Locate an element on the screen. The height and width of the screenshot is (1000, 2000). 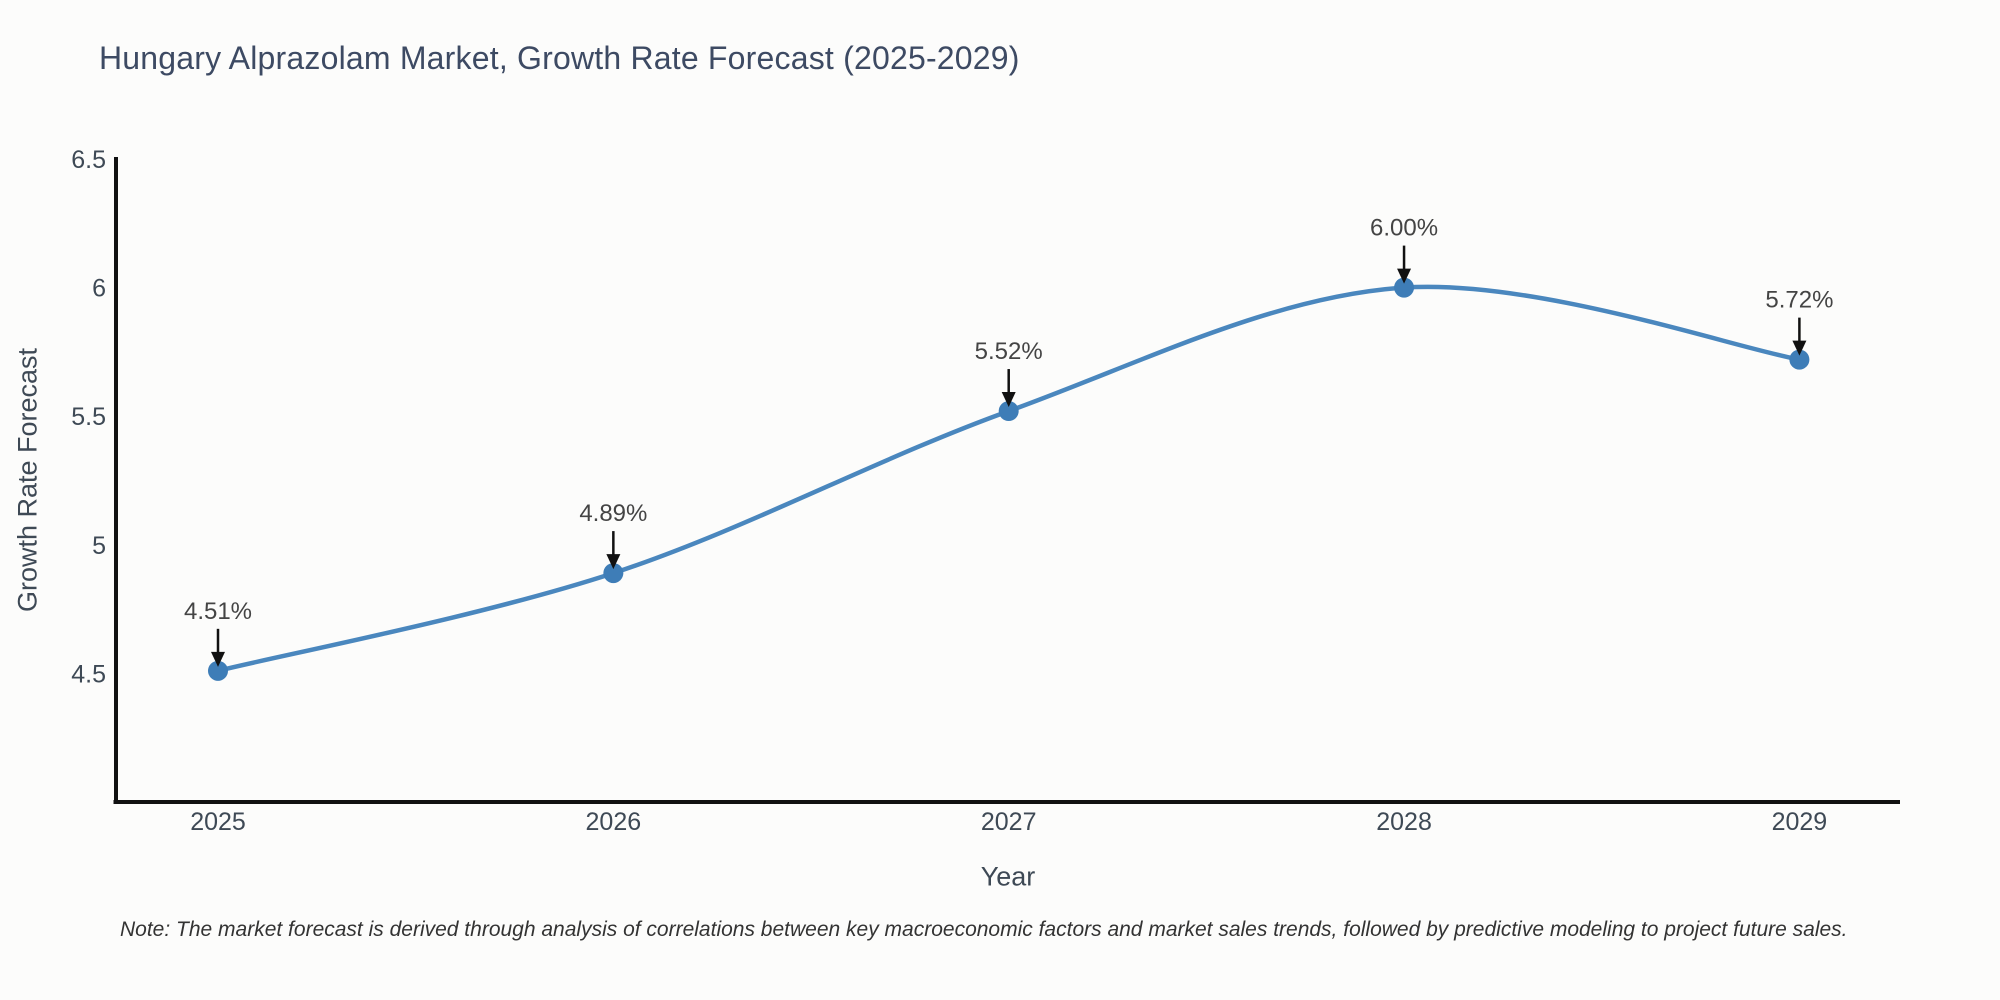
x-tick-label: 2028 is located at coordinates (1404, 822).